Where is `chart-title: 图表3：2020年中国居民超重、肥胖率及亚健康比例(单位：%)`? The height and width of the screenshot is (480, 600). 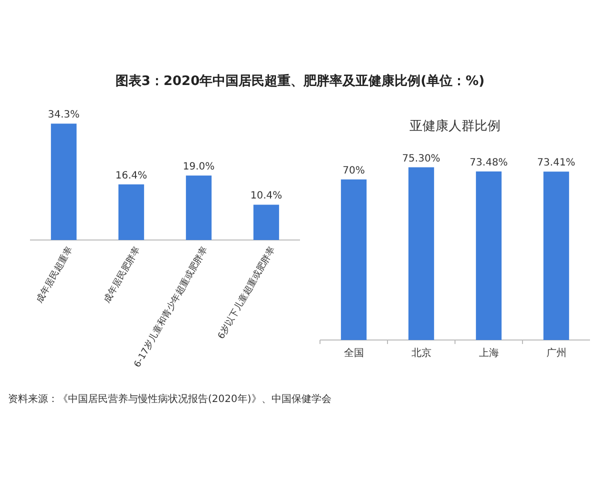
chart-title: 图表3：2020年中国居民超重、肥胖率及亚健康比例(单位：%) is located at coordinates (300, 81).